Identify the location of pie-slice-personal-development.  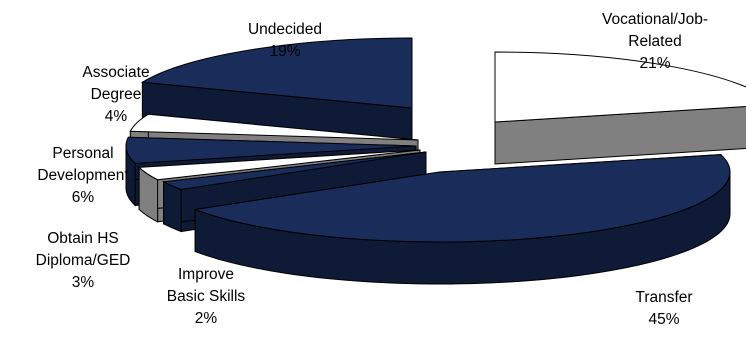
(271, 150).